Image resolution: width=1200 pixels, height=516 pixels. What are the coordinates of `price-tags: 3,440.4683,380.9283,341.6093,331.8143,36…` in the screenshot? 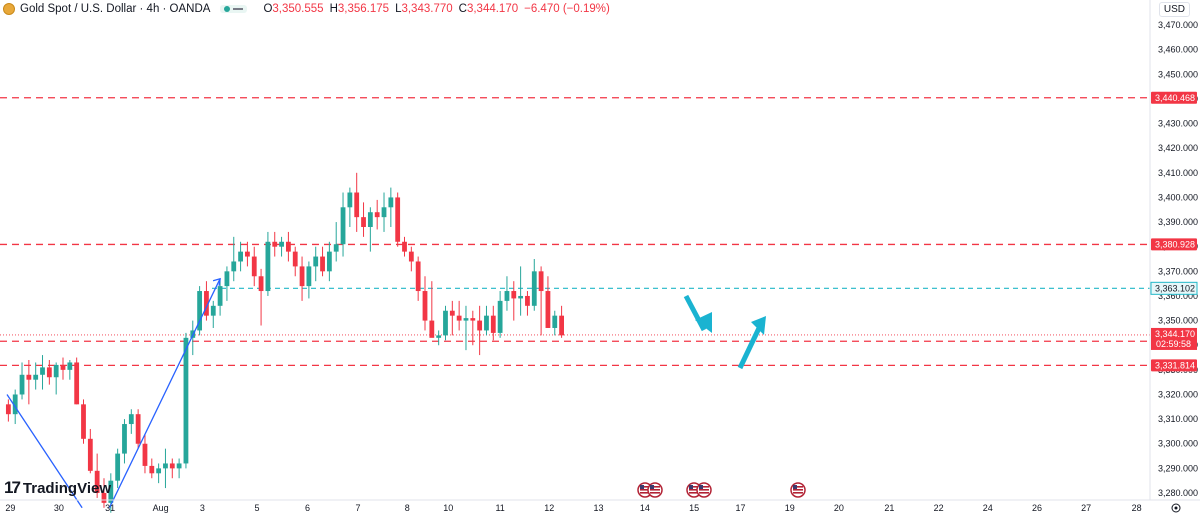 It's located at (1174, 231).